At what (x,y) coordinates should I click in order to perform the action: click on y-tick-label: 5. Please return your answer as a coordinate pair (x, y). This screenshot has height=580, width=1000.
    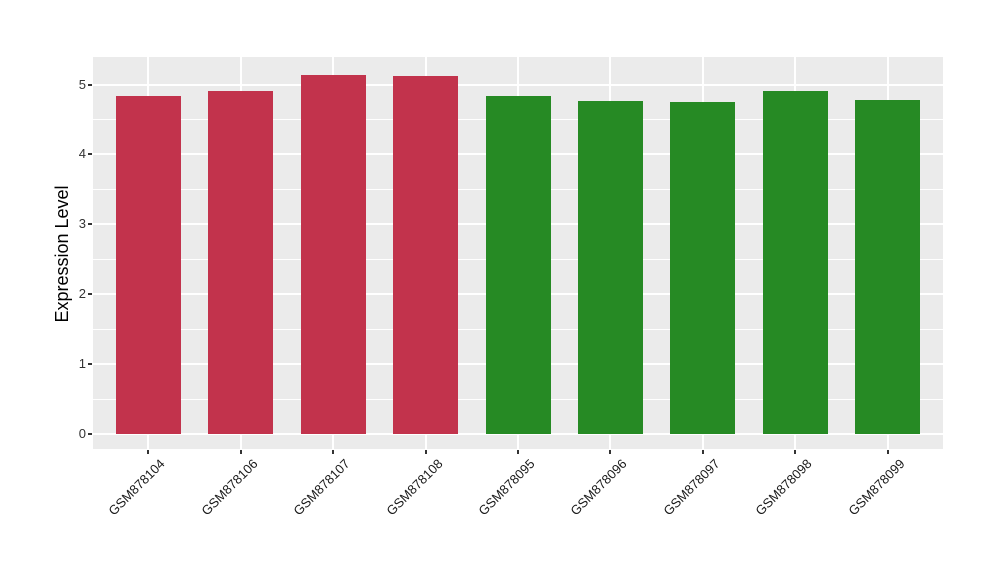
    Looking at the image, I should click on (82, 84).